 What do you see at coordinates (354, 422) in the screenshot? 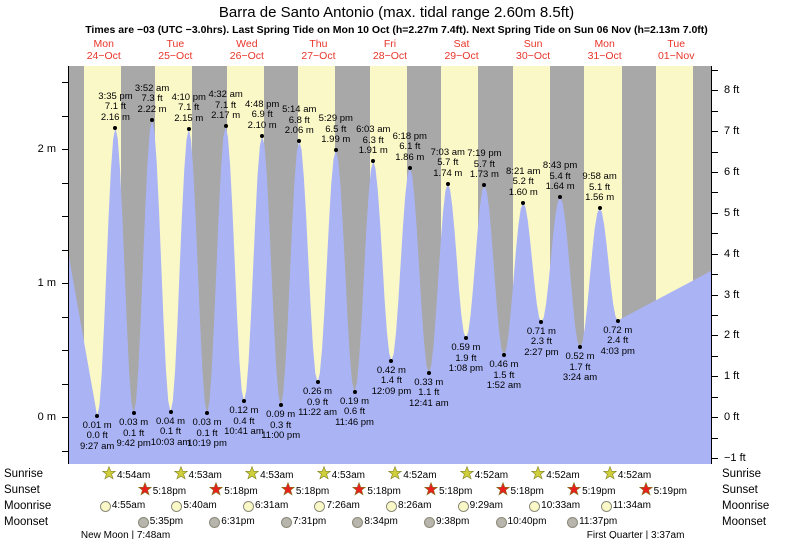
I see `tide-label-line: 11:46 pm` at bounding box center [354, 422].